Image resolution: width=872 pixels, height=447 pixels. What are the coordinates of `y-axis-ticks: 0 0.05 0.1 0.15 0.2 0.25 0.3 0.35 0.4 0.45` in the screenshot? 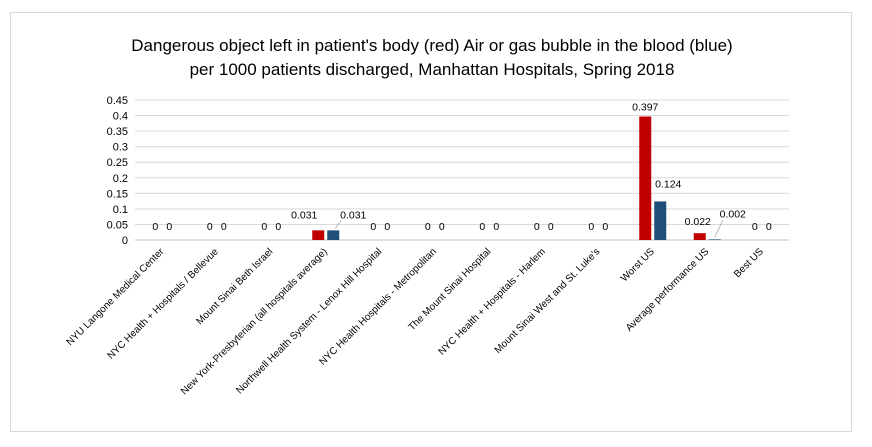 It's located at (117, 171).